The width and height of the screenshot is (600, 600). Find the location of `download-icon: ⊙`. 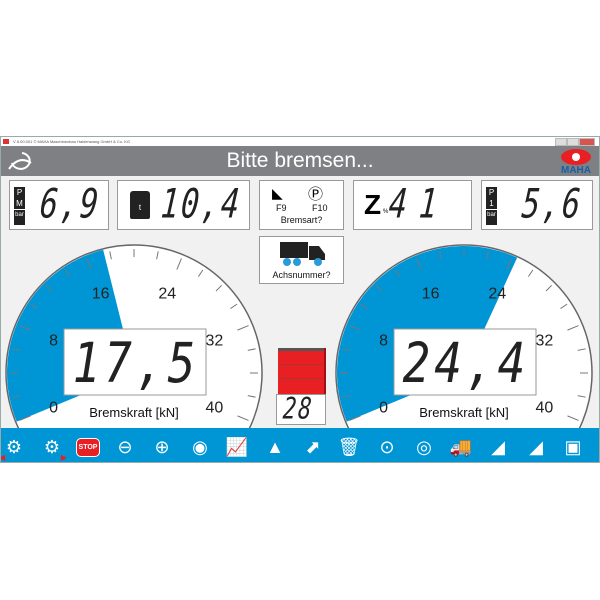

download-icon: ⊙ is located at coordinates (387, 446).